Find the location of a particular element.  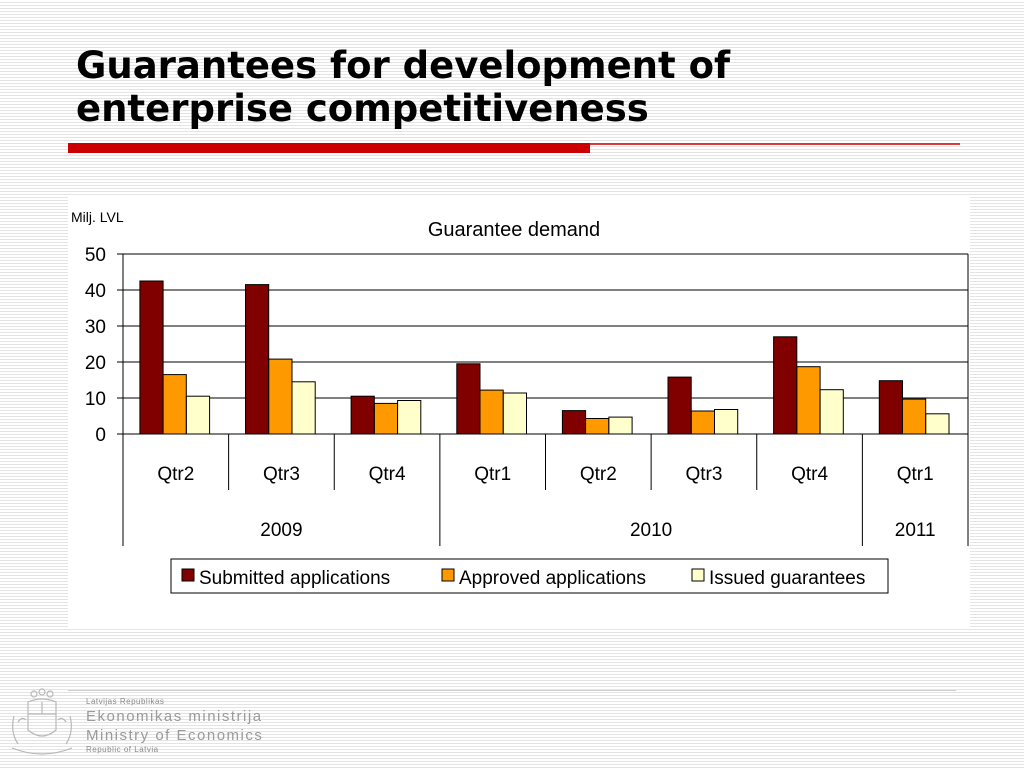

y-unit-label: Milj. LVL is located at coordinates (97, 217).